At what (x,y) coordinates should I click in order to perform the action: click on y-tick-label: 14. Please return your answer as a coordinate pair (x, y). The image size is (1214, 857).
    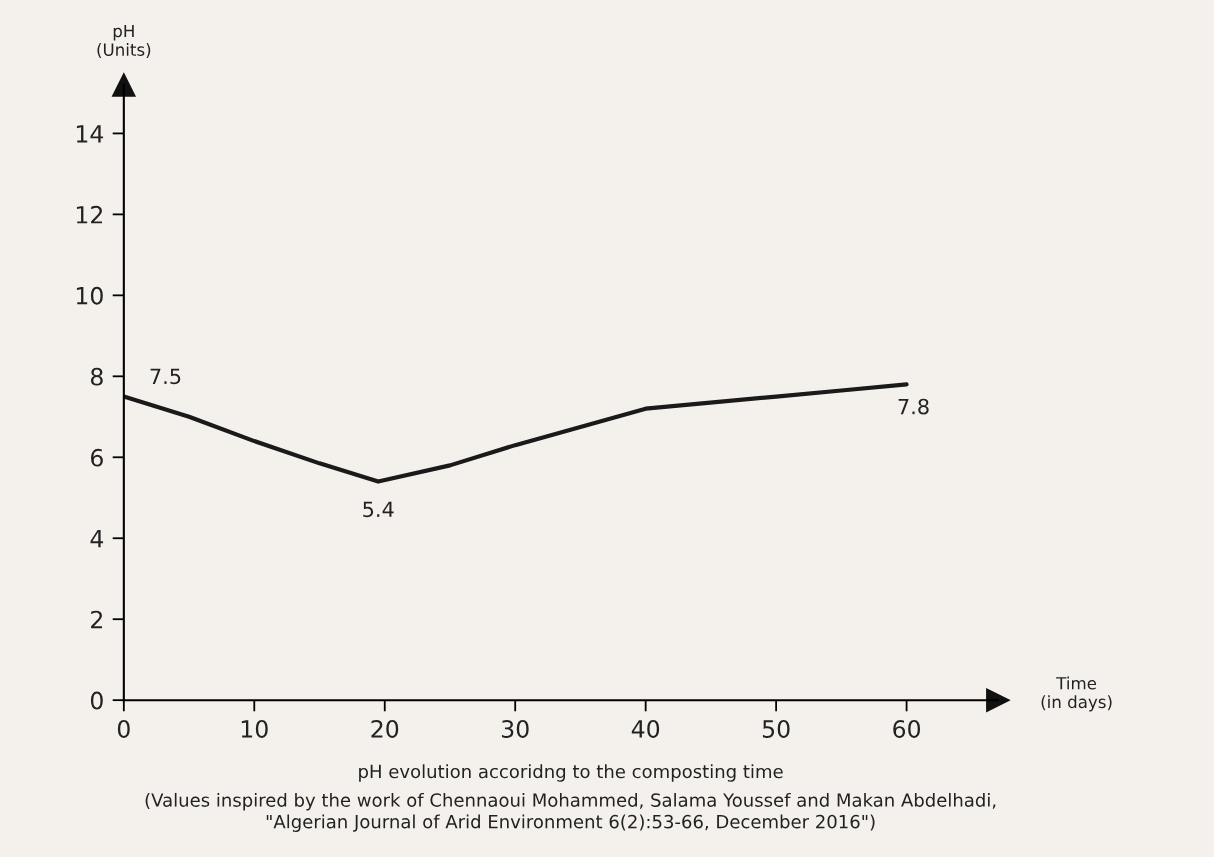
    Looking at the image, I should click on (90, 134).